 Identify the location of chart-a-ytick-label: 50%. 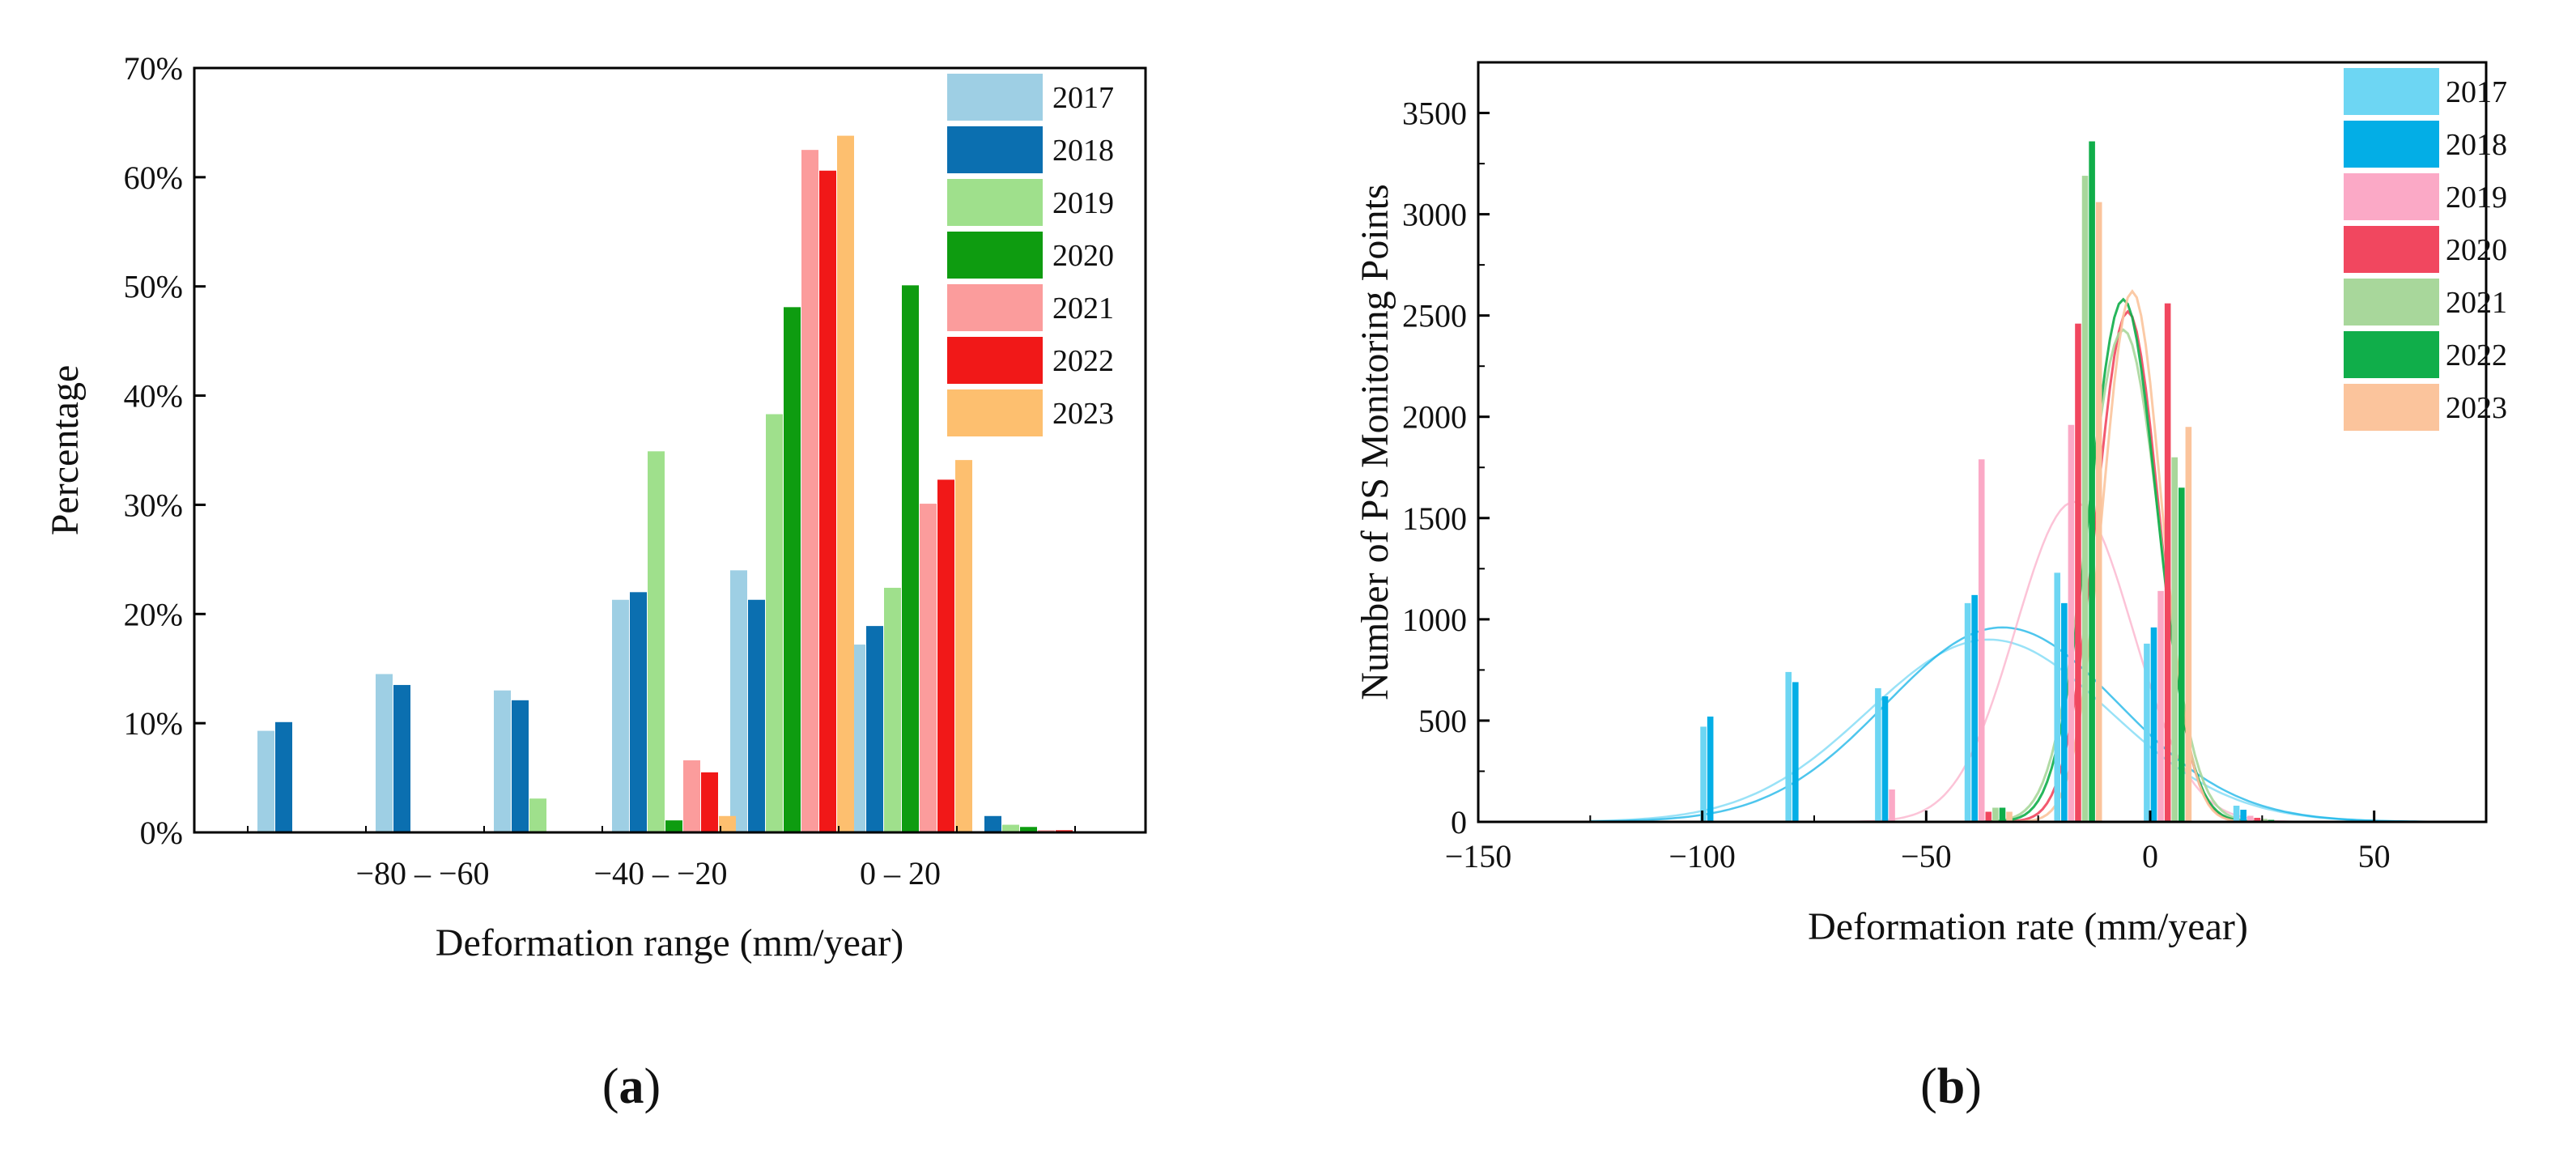
(153, 287).